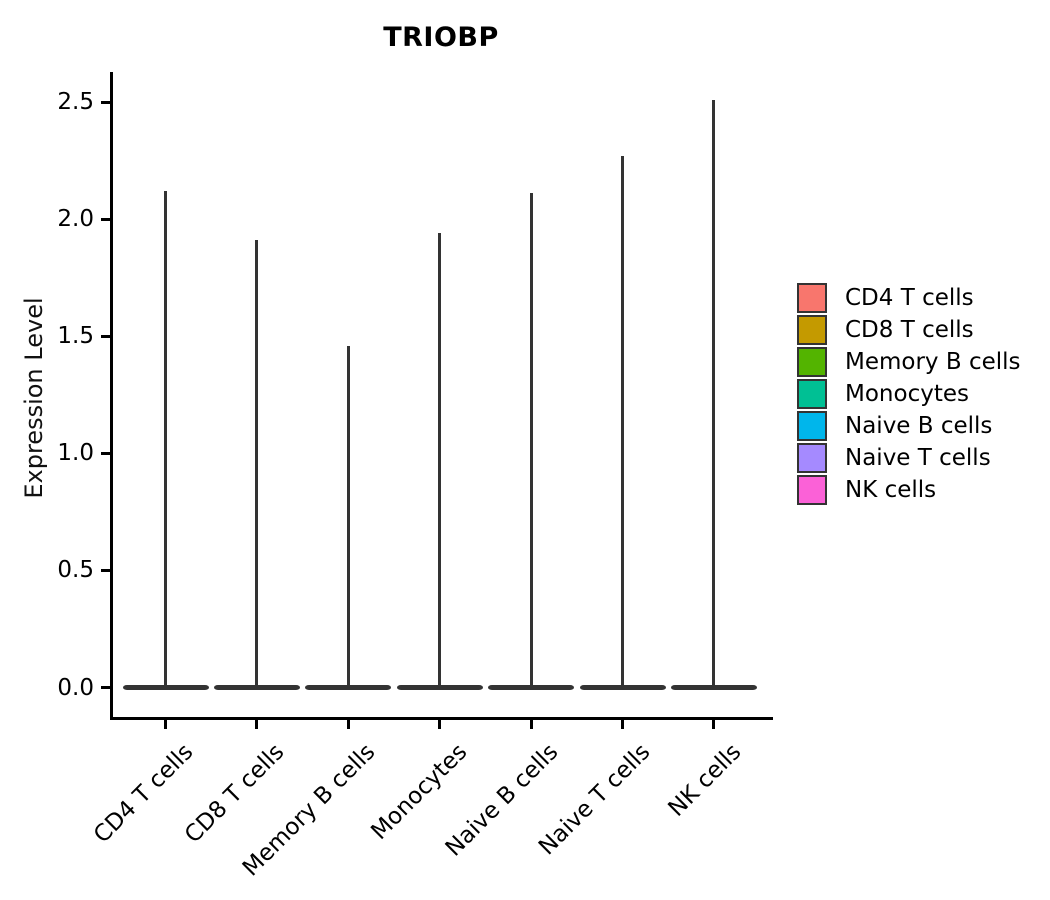 This screenshot has width=1050, height=900. Describe the element at coordinates (75, 102) in the screenshot. I see `y-tick-label: 2.5` at that location.